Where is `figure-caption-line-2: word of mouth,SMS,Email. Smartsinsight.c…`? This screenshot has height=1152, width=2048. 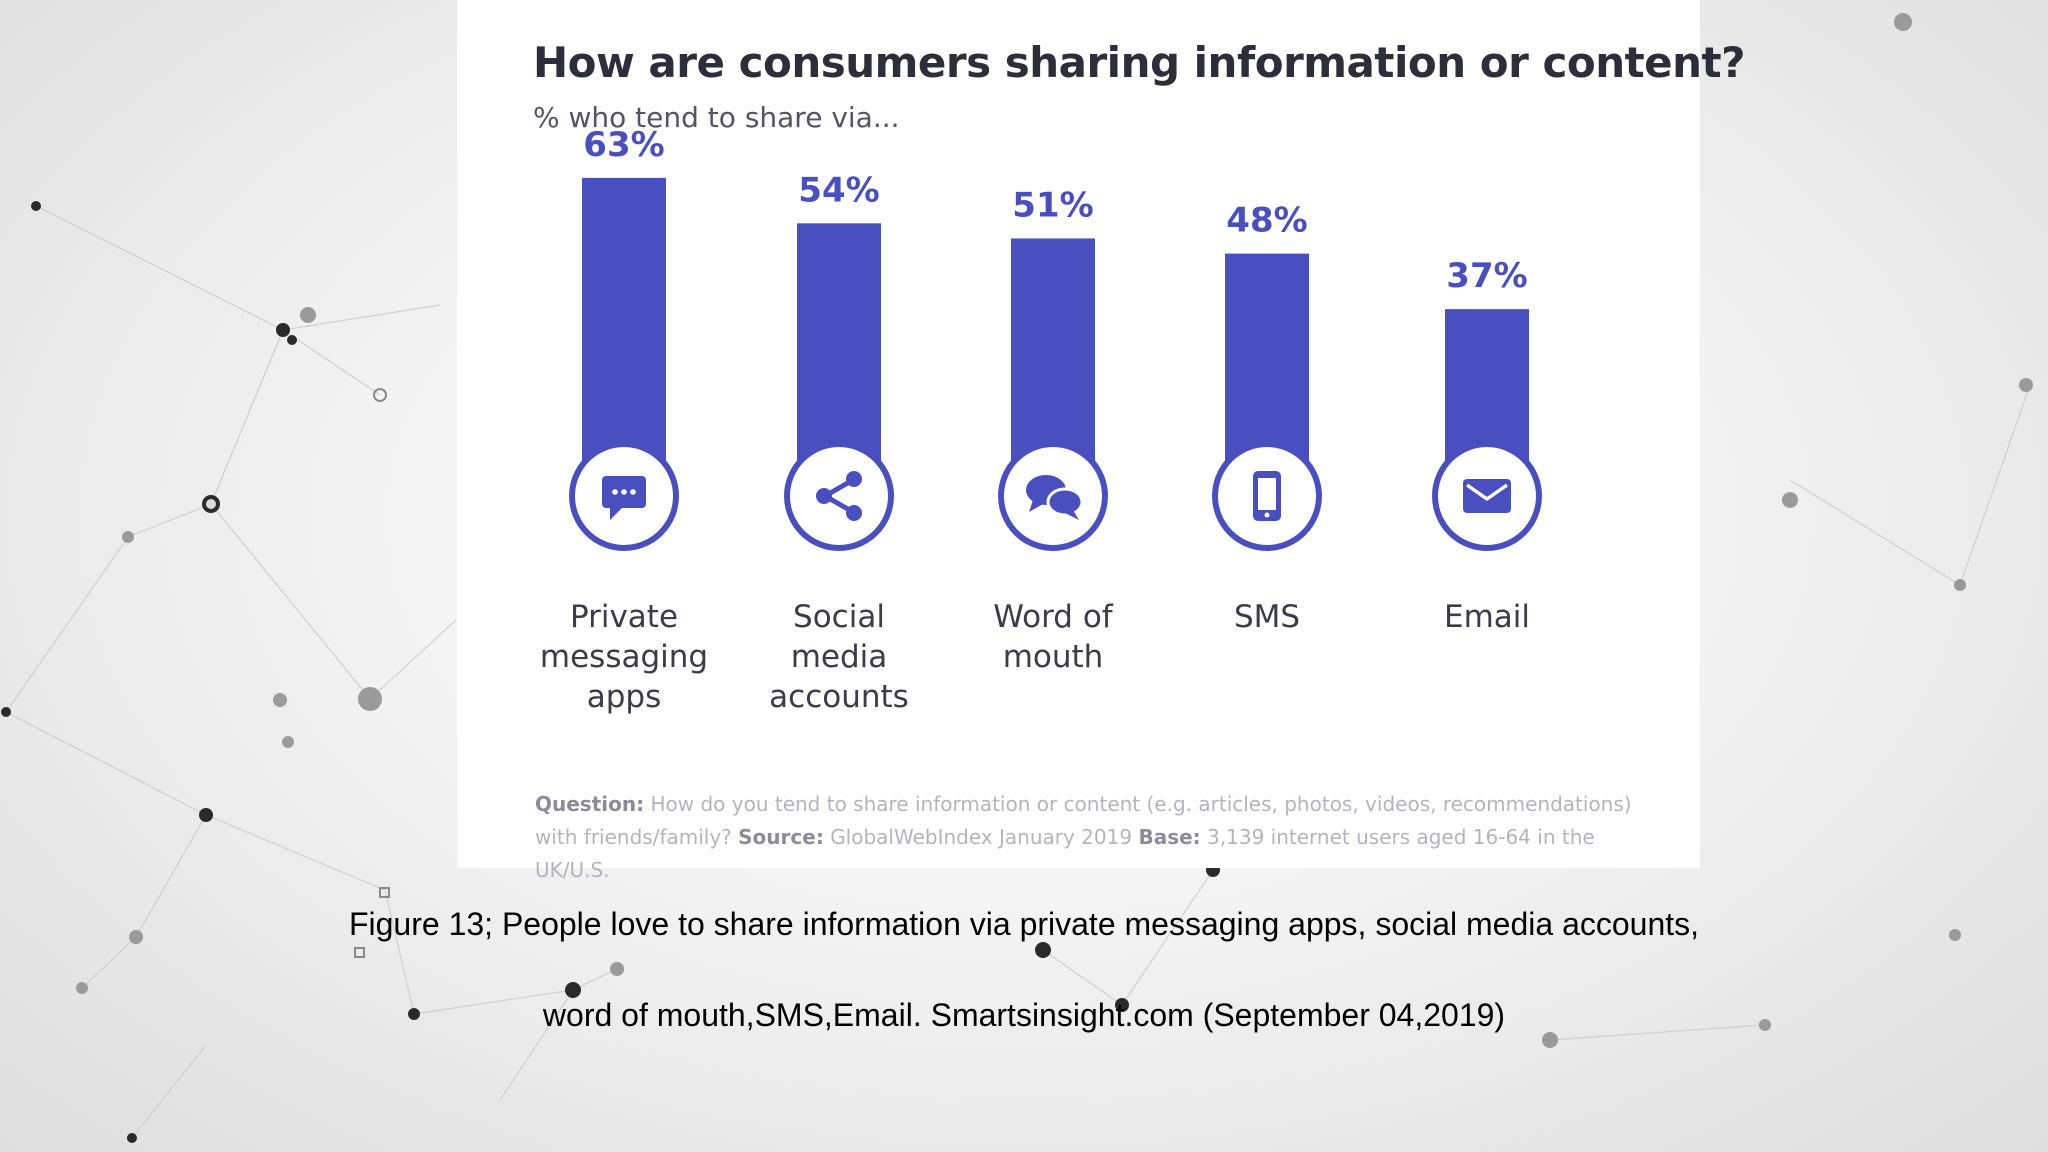
figure-caption-line-2: word of mouth,SMS,Email. Smartsinsight.c… is located at coordinates (1024, 1015).